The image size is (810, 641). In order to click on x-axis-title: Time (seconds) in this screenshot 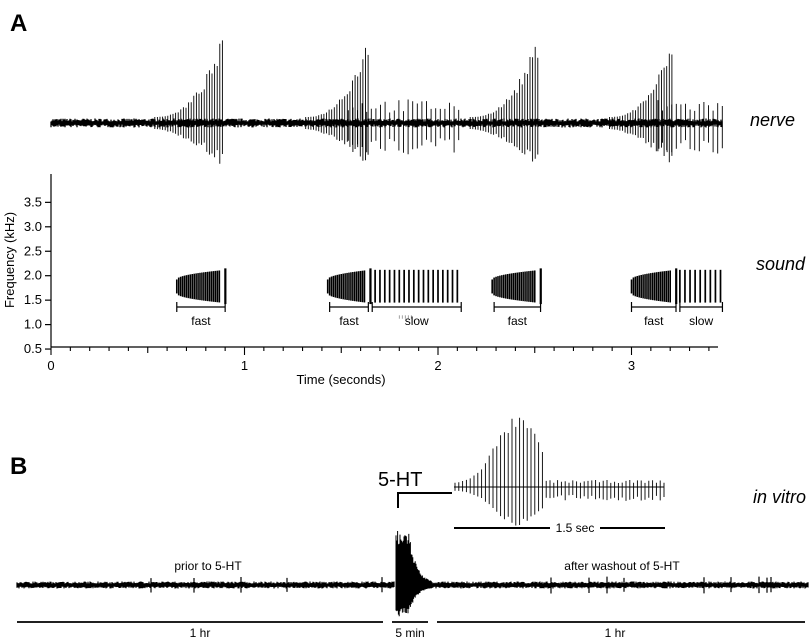, I will do `click(340, 379)`.